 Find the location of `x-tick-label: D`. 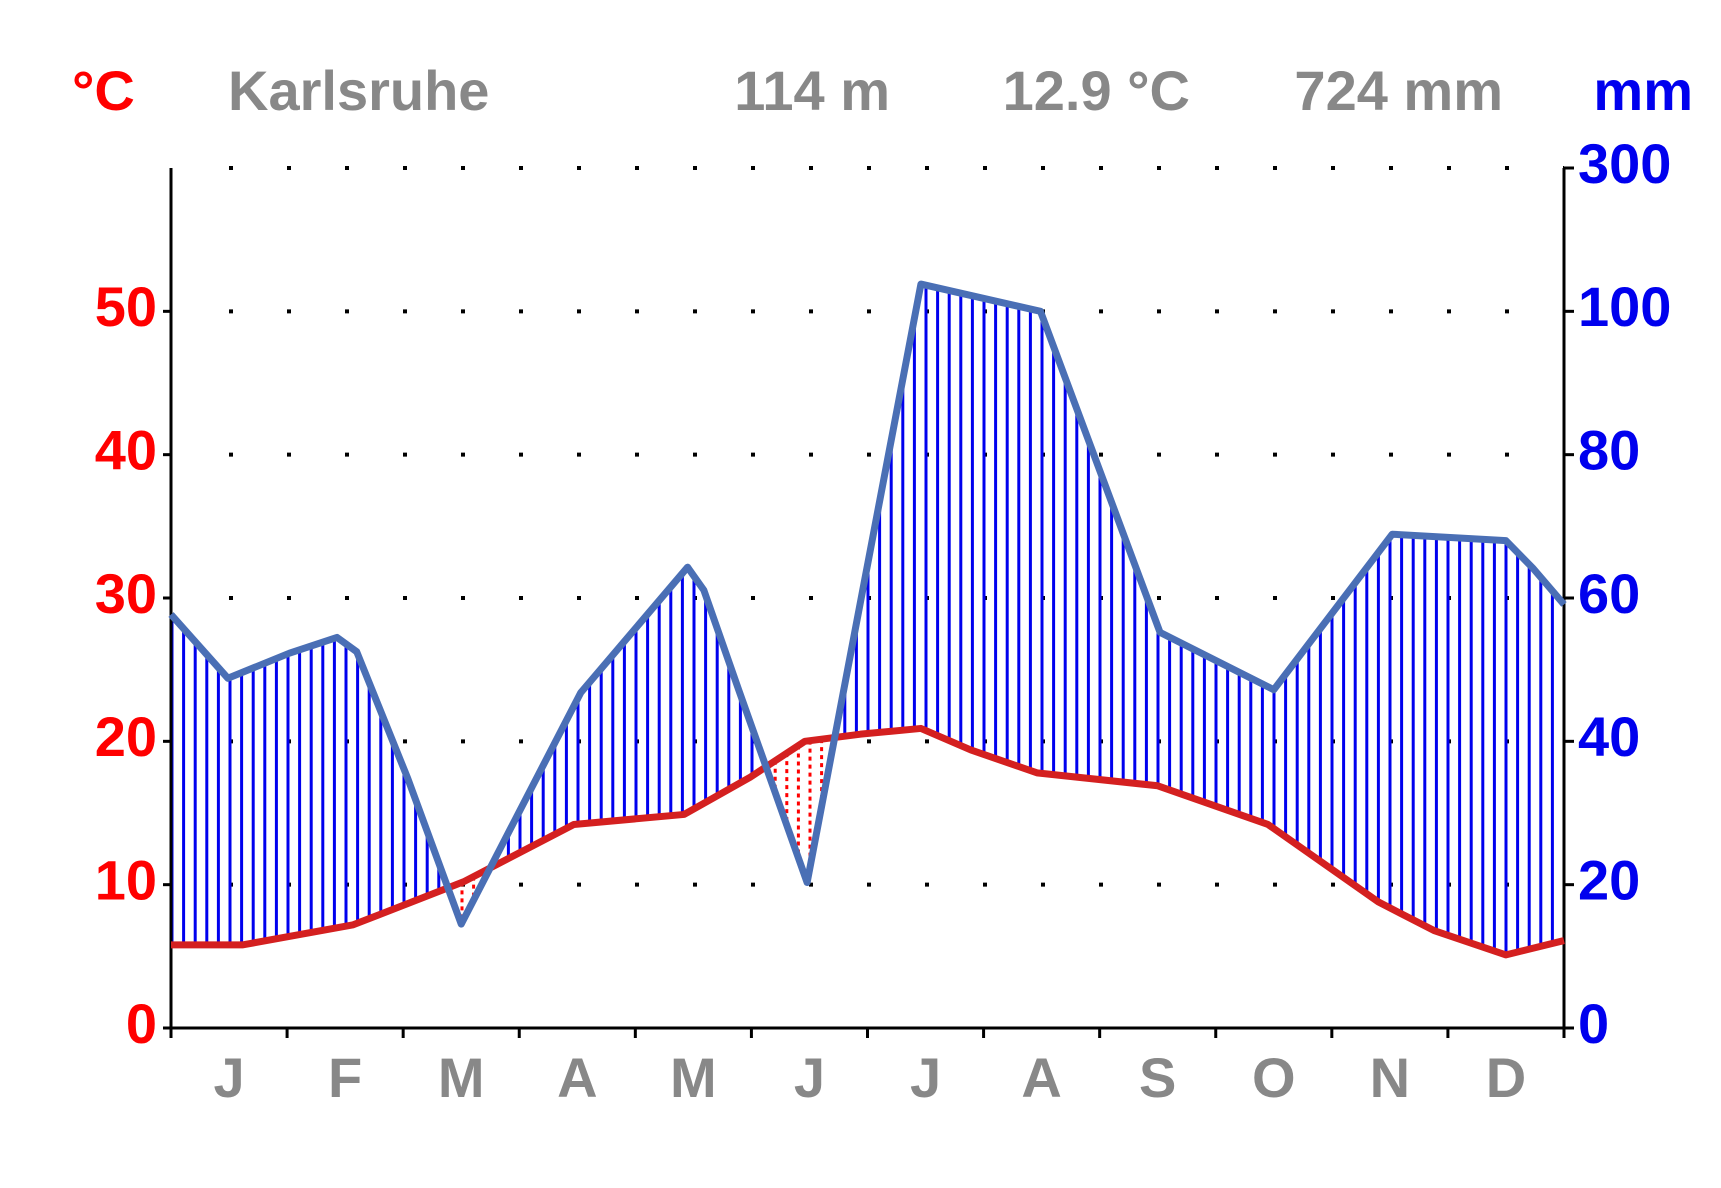

x-tick-label: D is located at coordinates (1506, 1077).